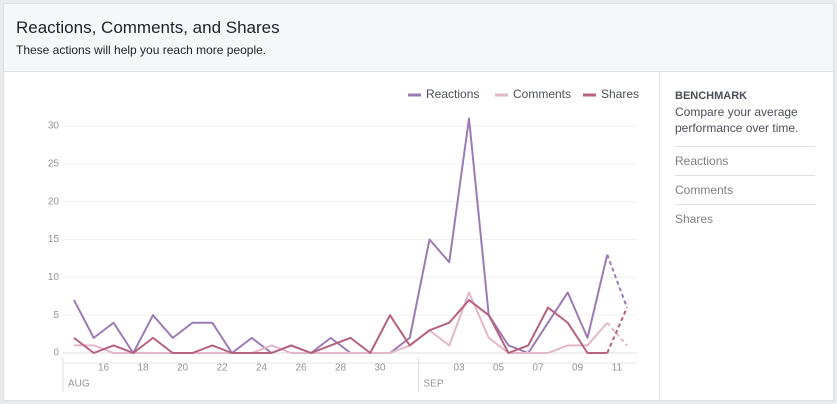  Describe the element at coordinates (54, 126) in the screenshot. I see `y-tick-label: 30` at that location.